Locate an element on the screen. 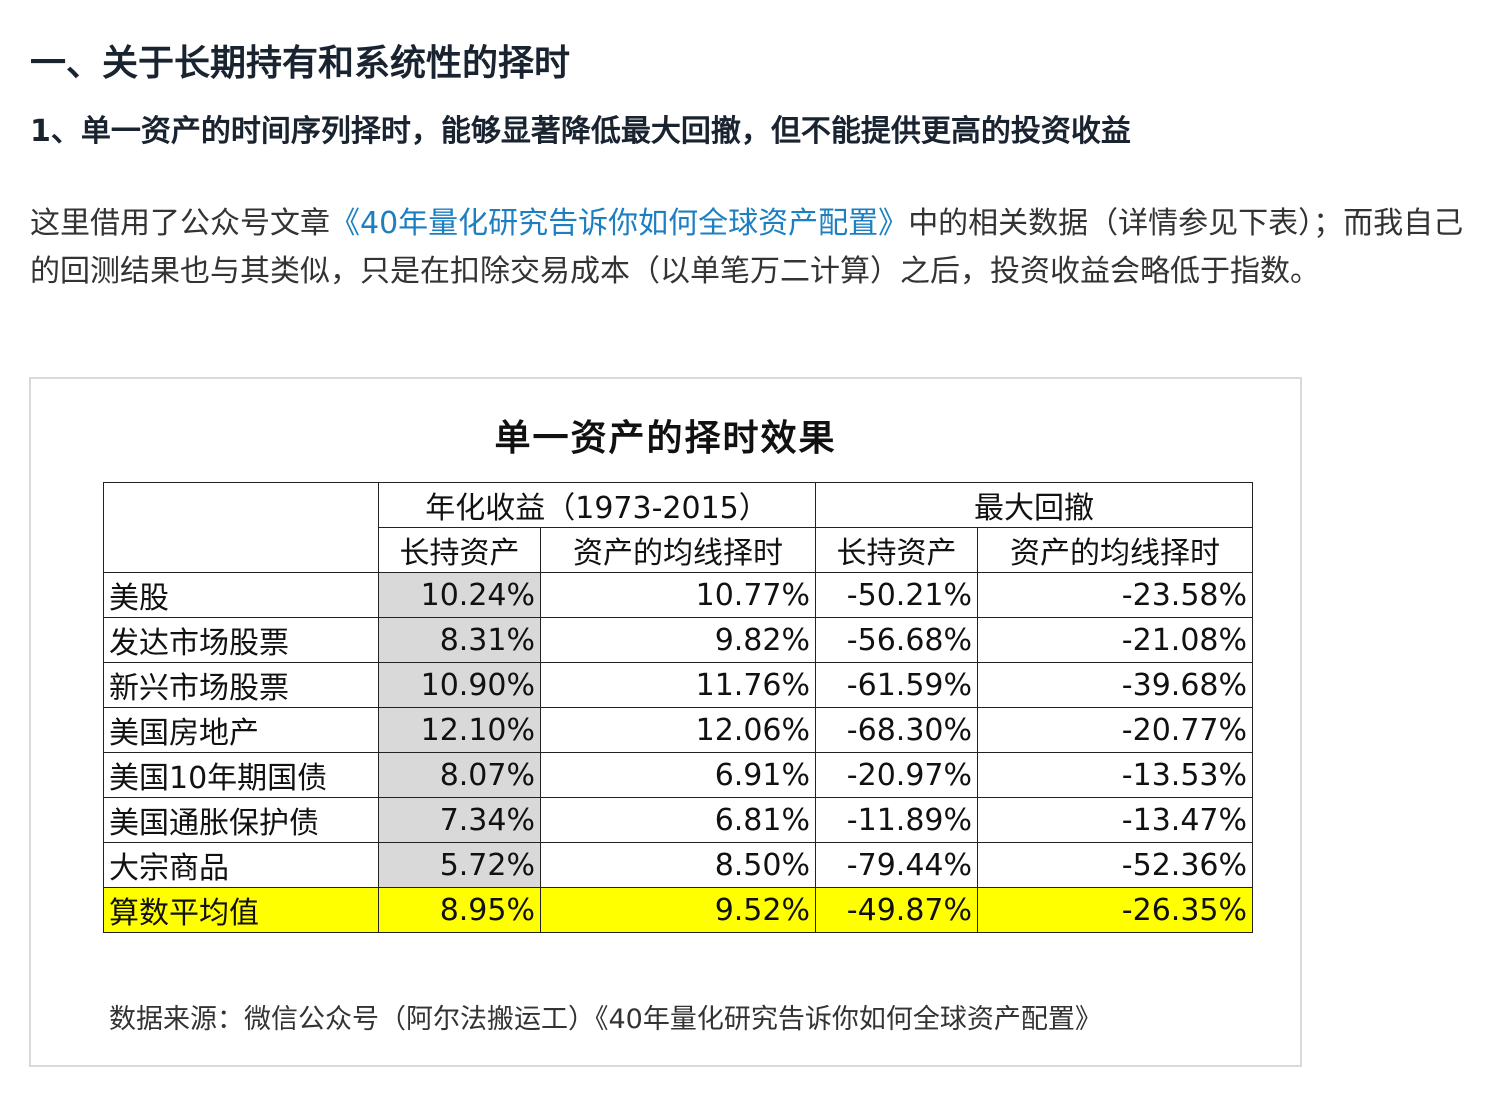 Image resolution: width=1502 pixels, height=1098 pixels. table-cell: 11.76% is located at coordinates (678, 685).